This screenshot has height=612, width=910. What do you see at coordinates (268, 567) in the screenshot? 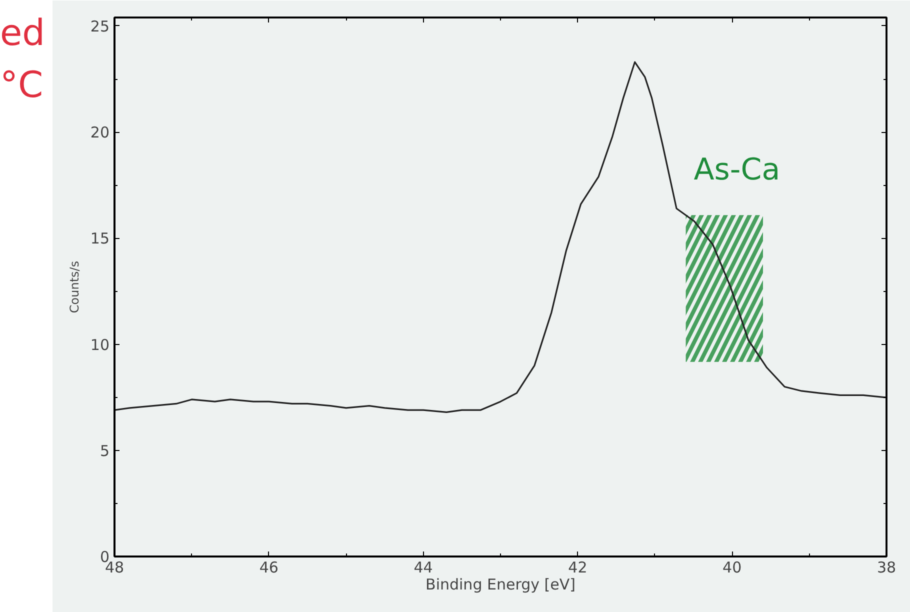
I see `x-tick-label: 46` at bounding box center [268, 567].